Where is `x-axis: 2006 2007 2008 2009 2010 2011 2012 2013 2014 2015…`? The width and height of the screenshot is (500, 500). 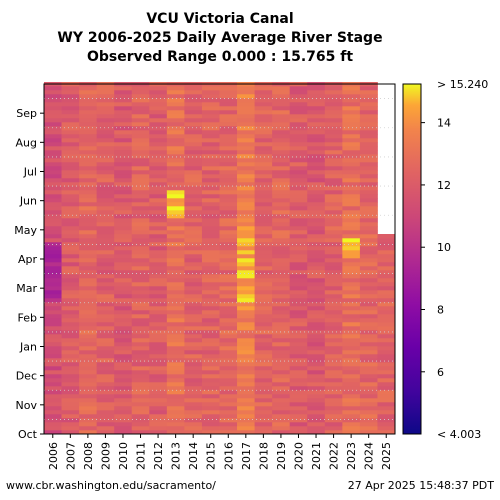
x-axis: 2006 2007 2008 2009 2010 2011 2012 2013 2014 2015… is located at coordinates (220, 452).